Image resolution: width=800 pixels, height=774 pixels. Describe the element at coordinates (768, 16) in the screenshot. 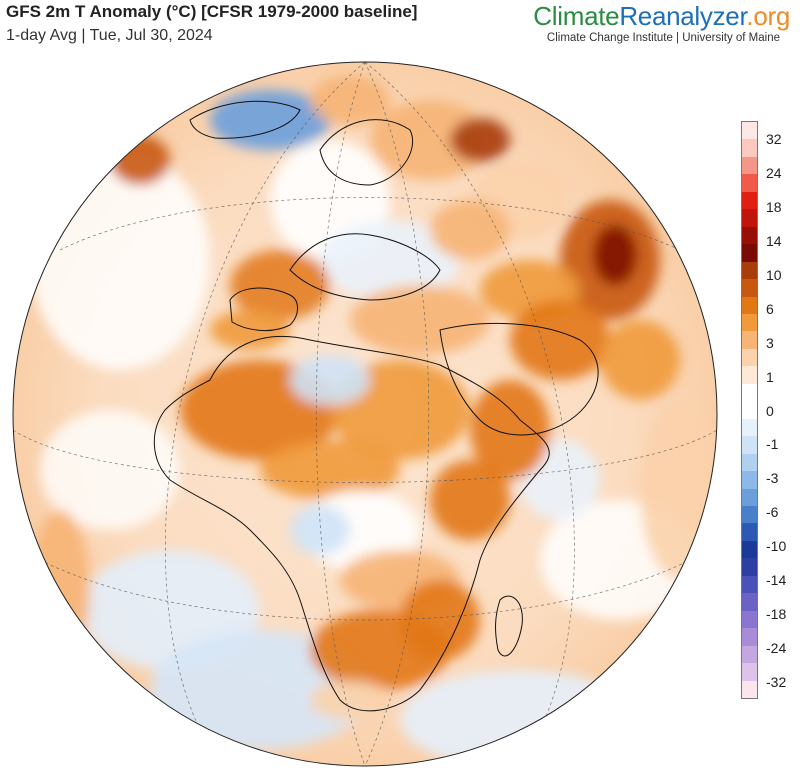

I see `brand-part-org: .org` at that location.